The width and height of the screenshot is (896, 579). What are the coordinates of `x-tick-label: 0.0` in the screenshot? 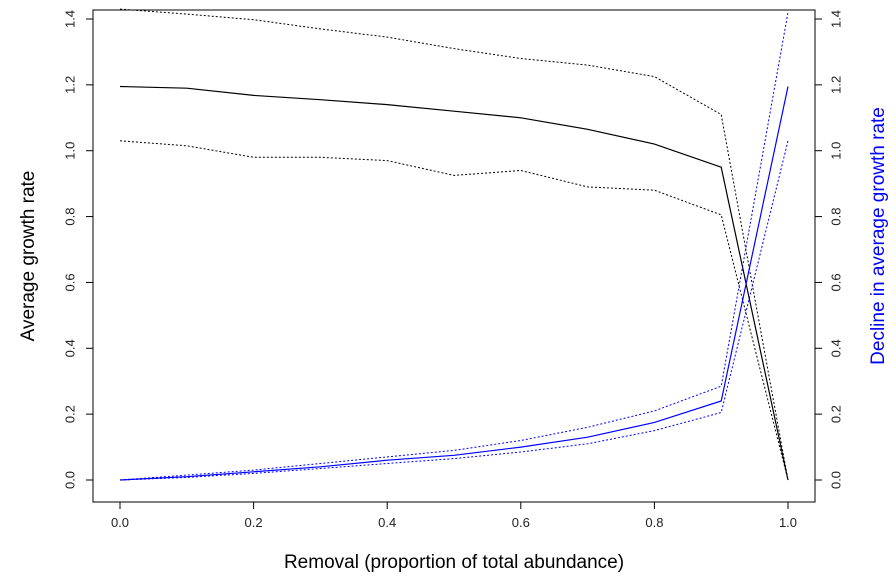 It's located at (120, 522).